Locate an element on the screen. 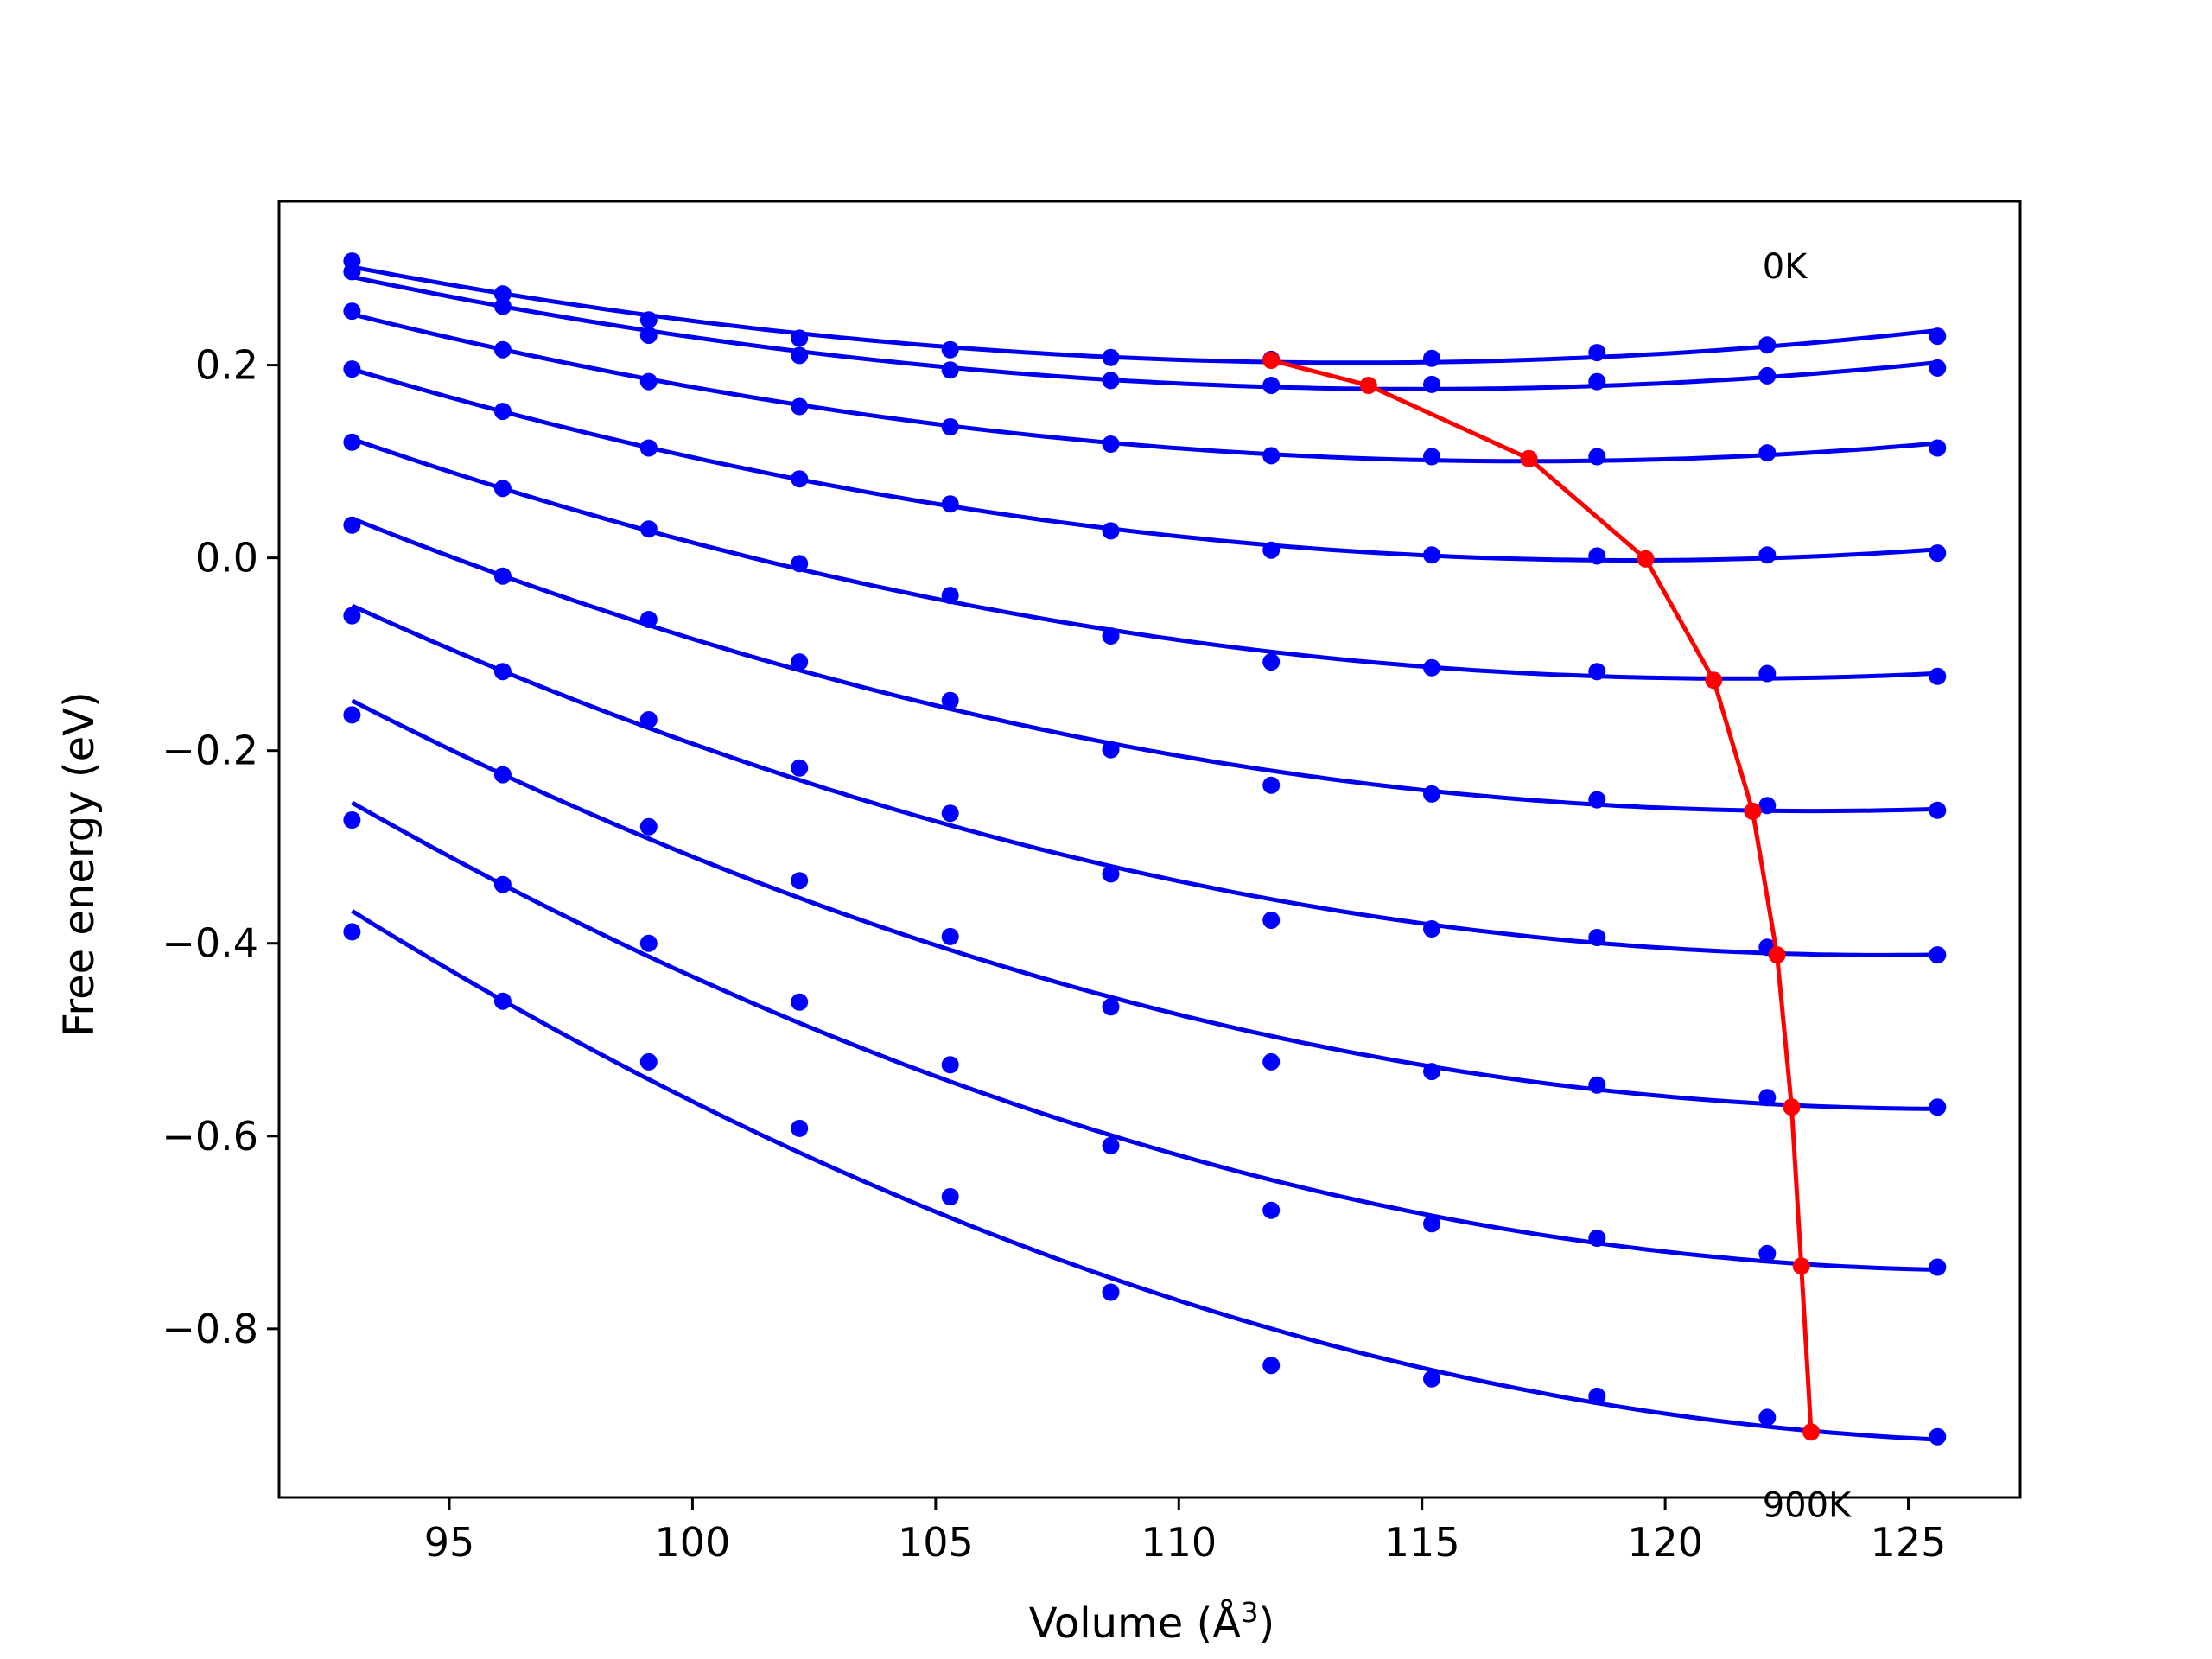  x-tick-label-125: 125 is located at coordinates (1909, 1542).